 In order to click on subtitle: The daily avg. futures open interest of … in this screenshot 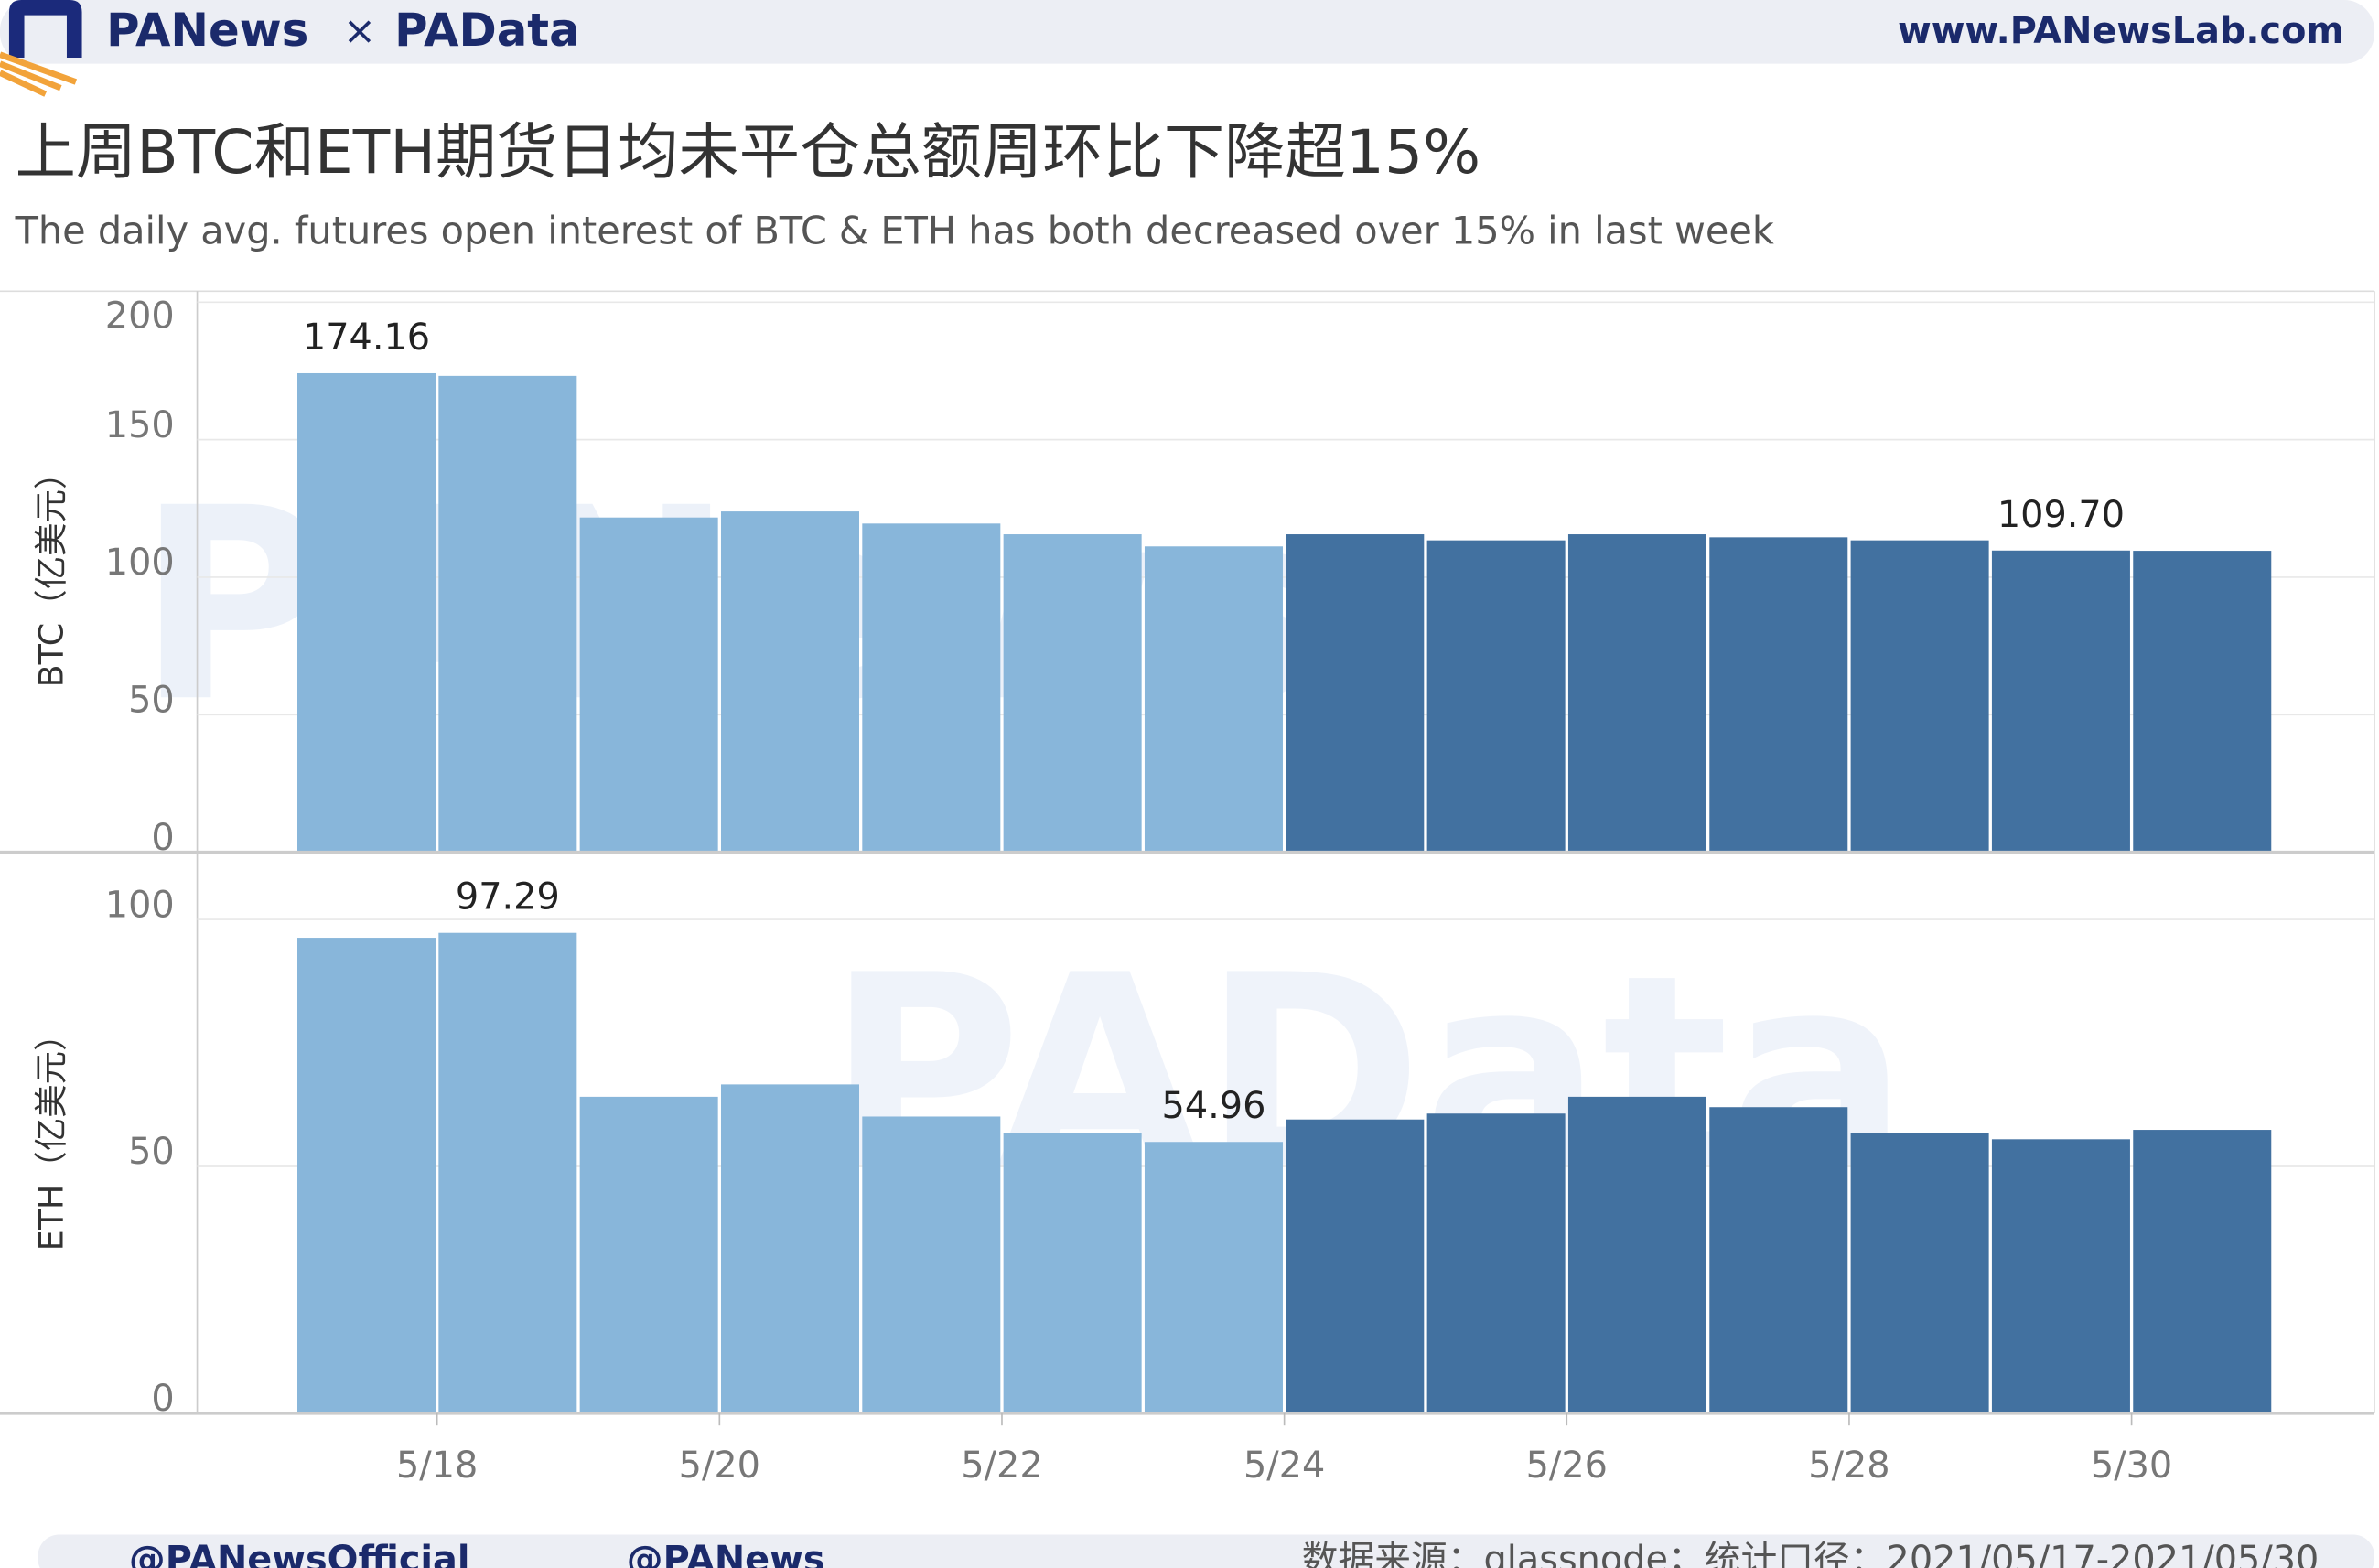, I will do `click(895, 230)`.